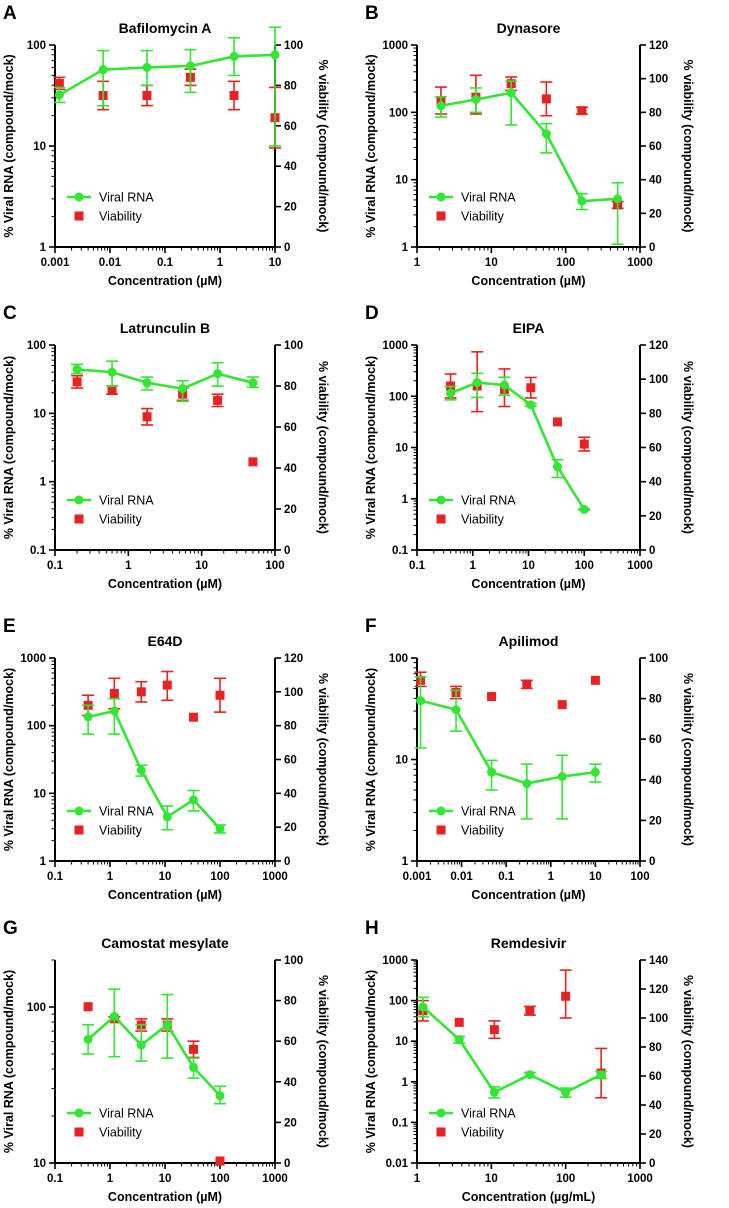 This screenshot has height=1208, width=729. Describe the element at coordinates (10, 928) in the screenshot. I see `panel-letter: G` at that location.